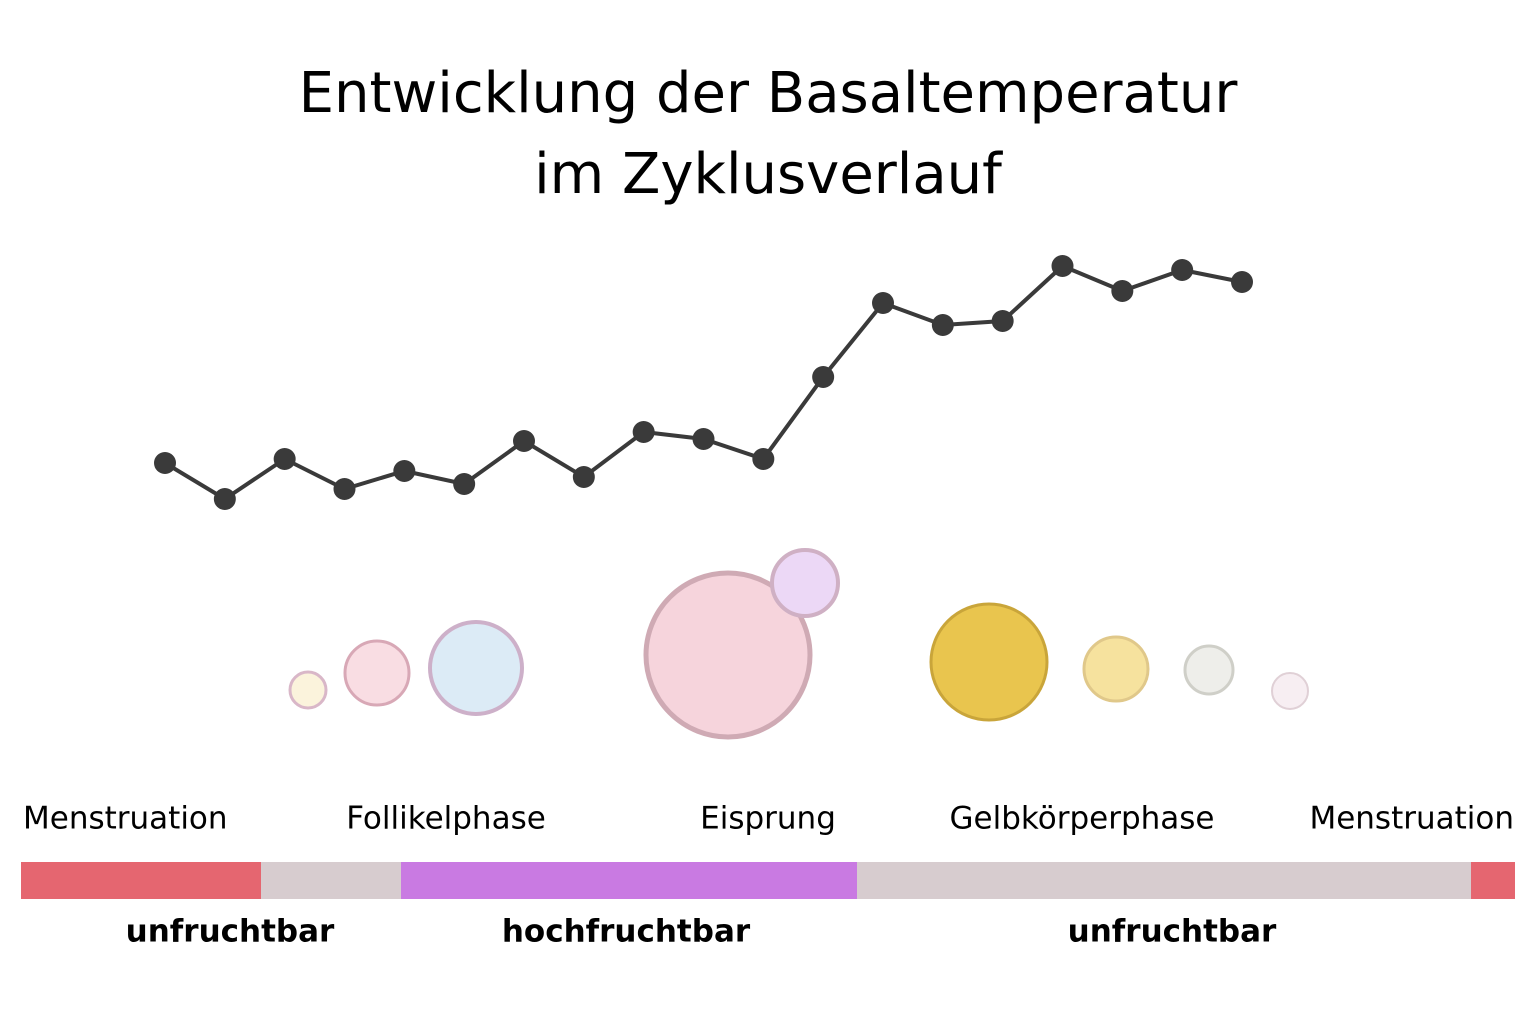  Describe the element at coordinates (626, 932) in the screenshot. I see `fertility-label: hochfruchtbar` at that location.